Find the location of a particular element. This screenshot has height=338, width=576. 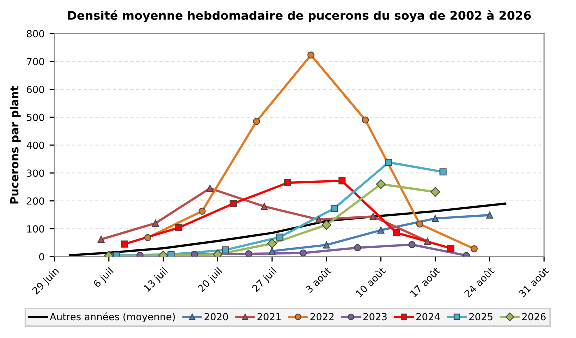

legend-label: 2020 is located at coordinates (216, 317).